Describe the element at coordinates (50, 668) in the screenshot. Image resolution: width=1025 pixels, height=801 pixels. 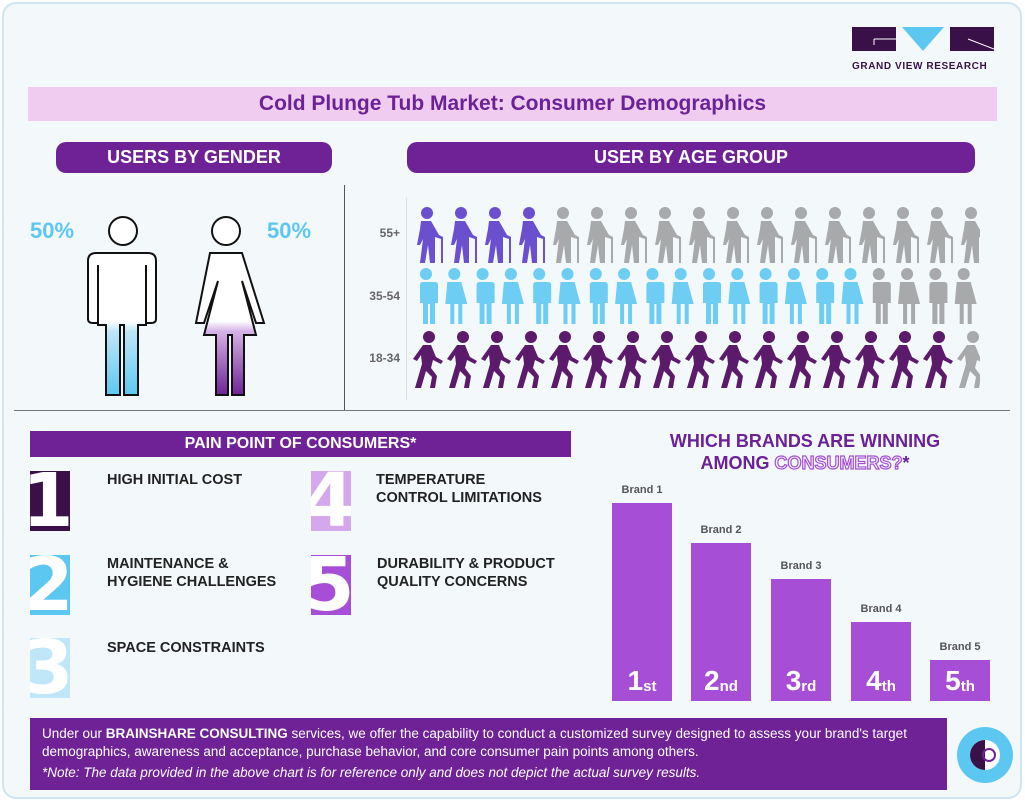
I see `pain-number-3: 3` at that location.